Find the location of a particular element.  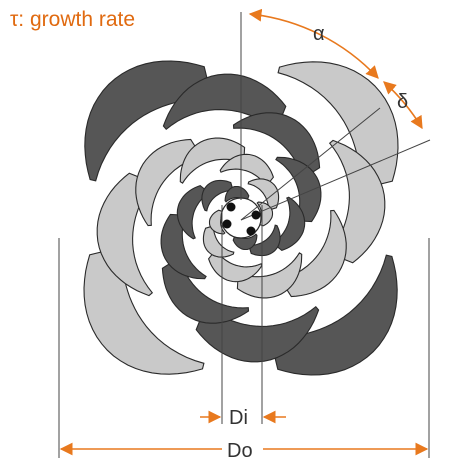

do-label: Do is located at coordinates (240, 451).